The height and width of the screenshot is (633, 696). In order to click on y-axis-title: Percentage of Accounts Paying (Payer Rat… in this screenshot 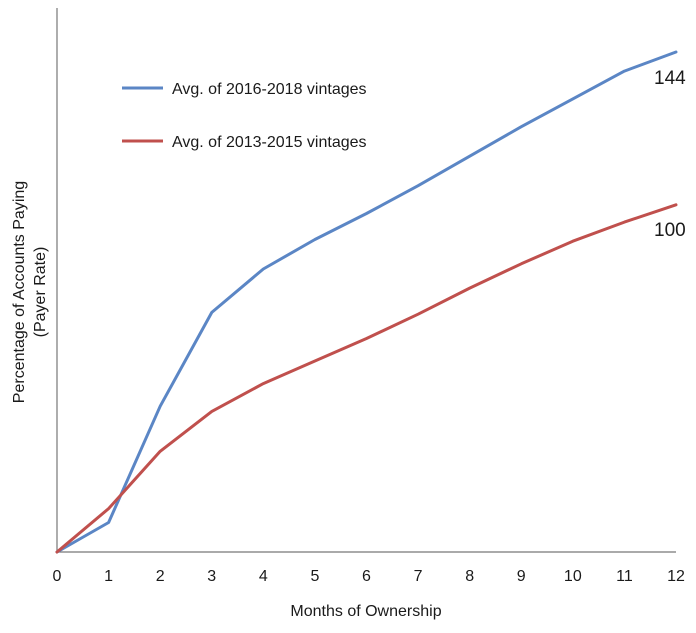, I will do `click(30, 292)`.